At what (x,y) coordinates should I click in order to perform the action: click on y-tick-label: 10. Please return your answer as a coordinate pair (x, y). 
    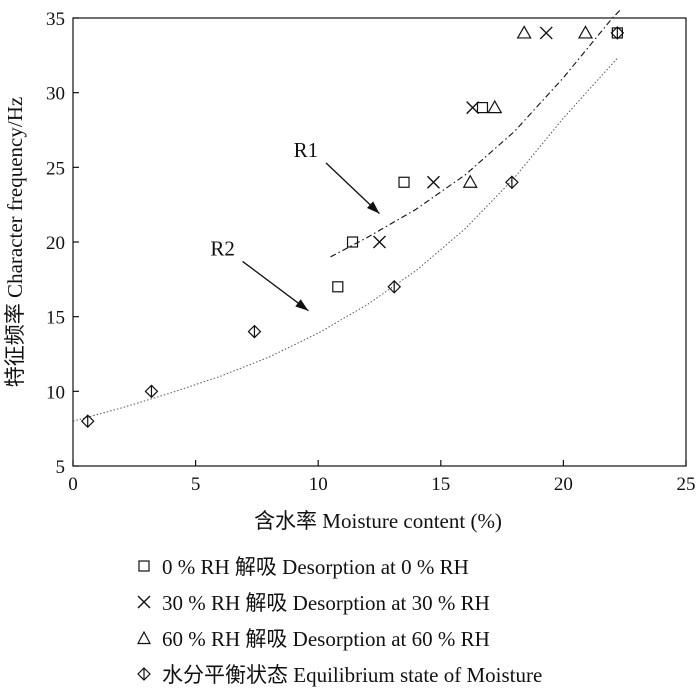
    Looking at the image, I should click on (55, 392).